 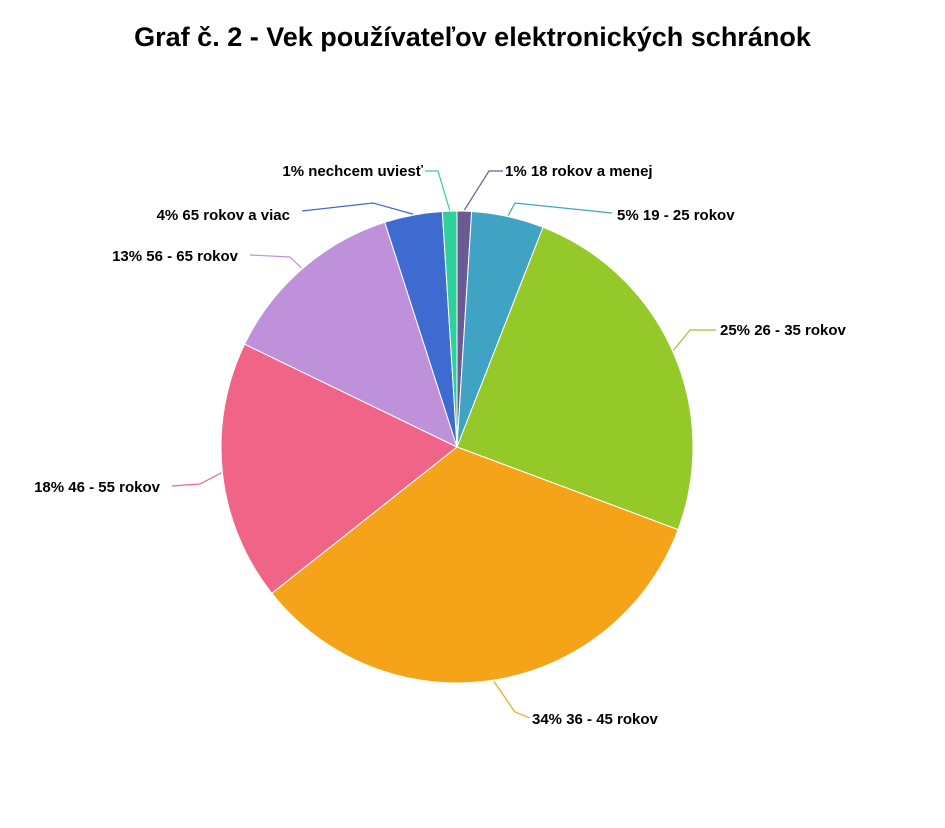 What do you see at coordinates (175, 256) in the screenshot?
I see `slice-label-6: 13% 56 - 65 rokov` at bounding box center [175, 256].